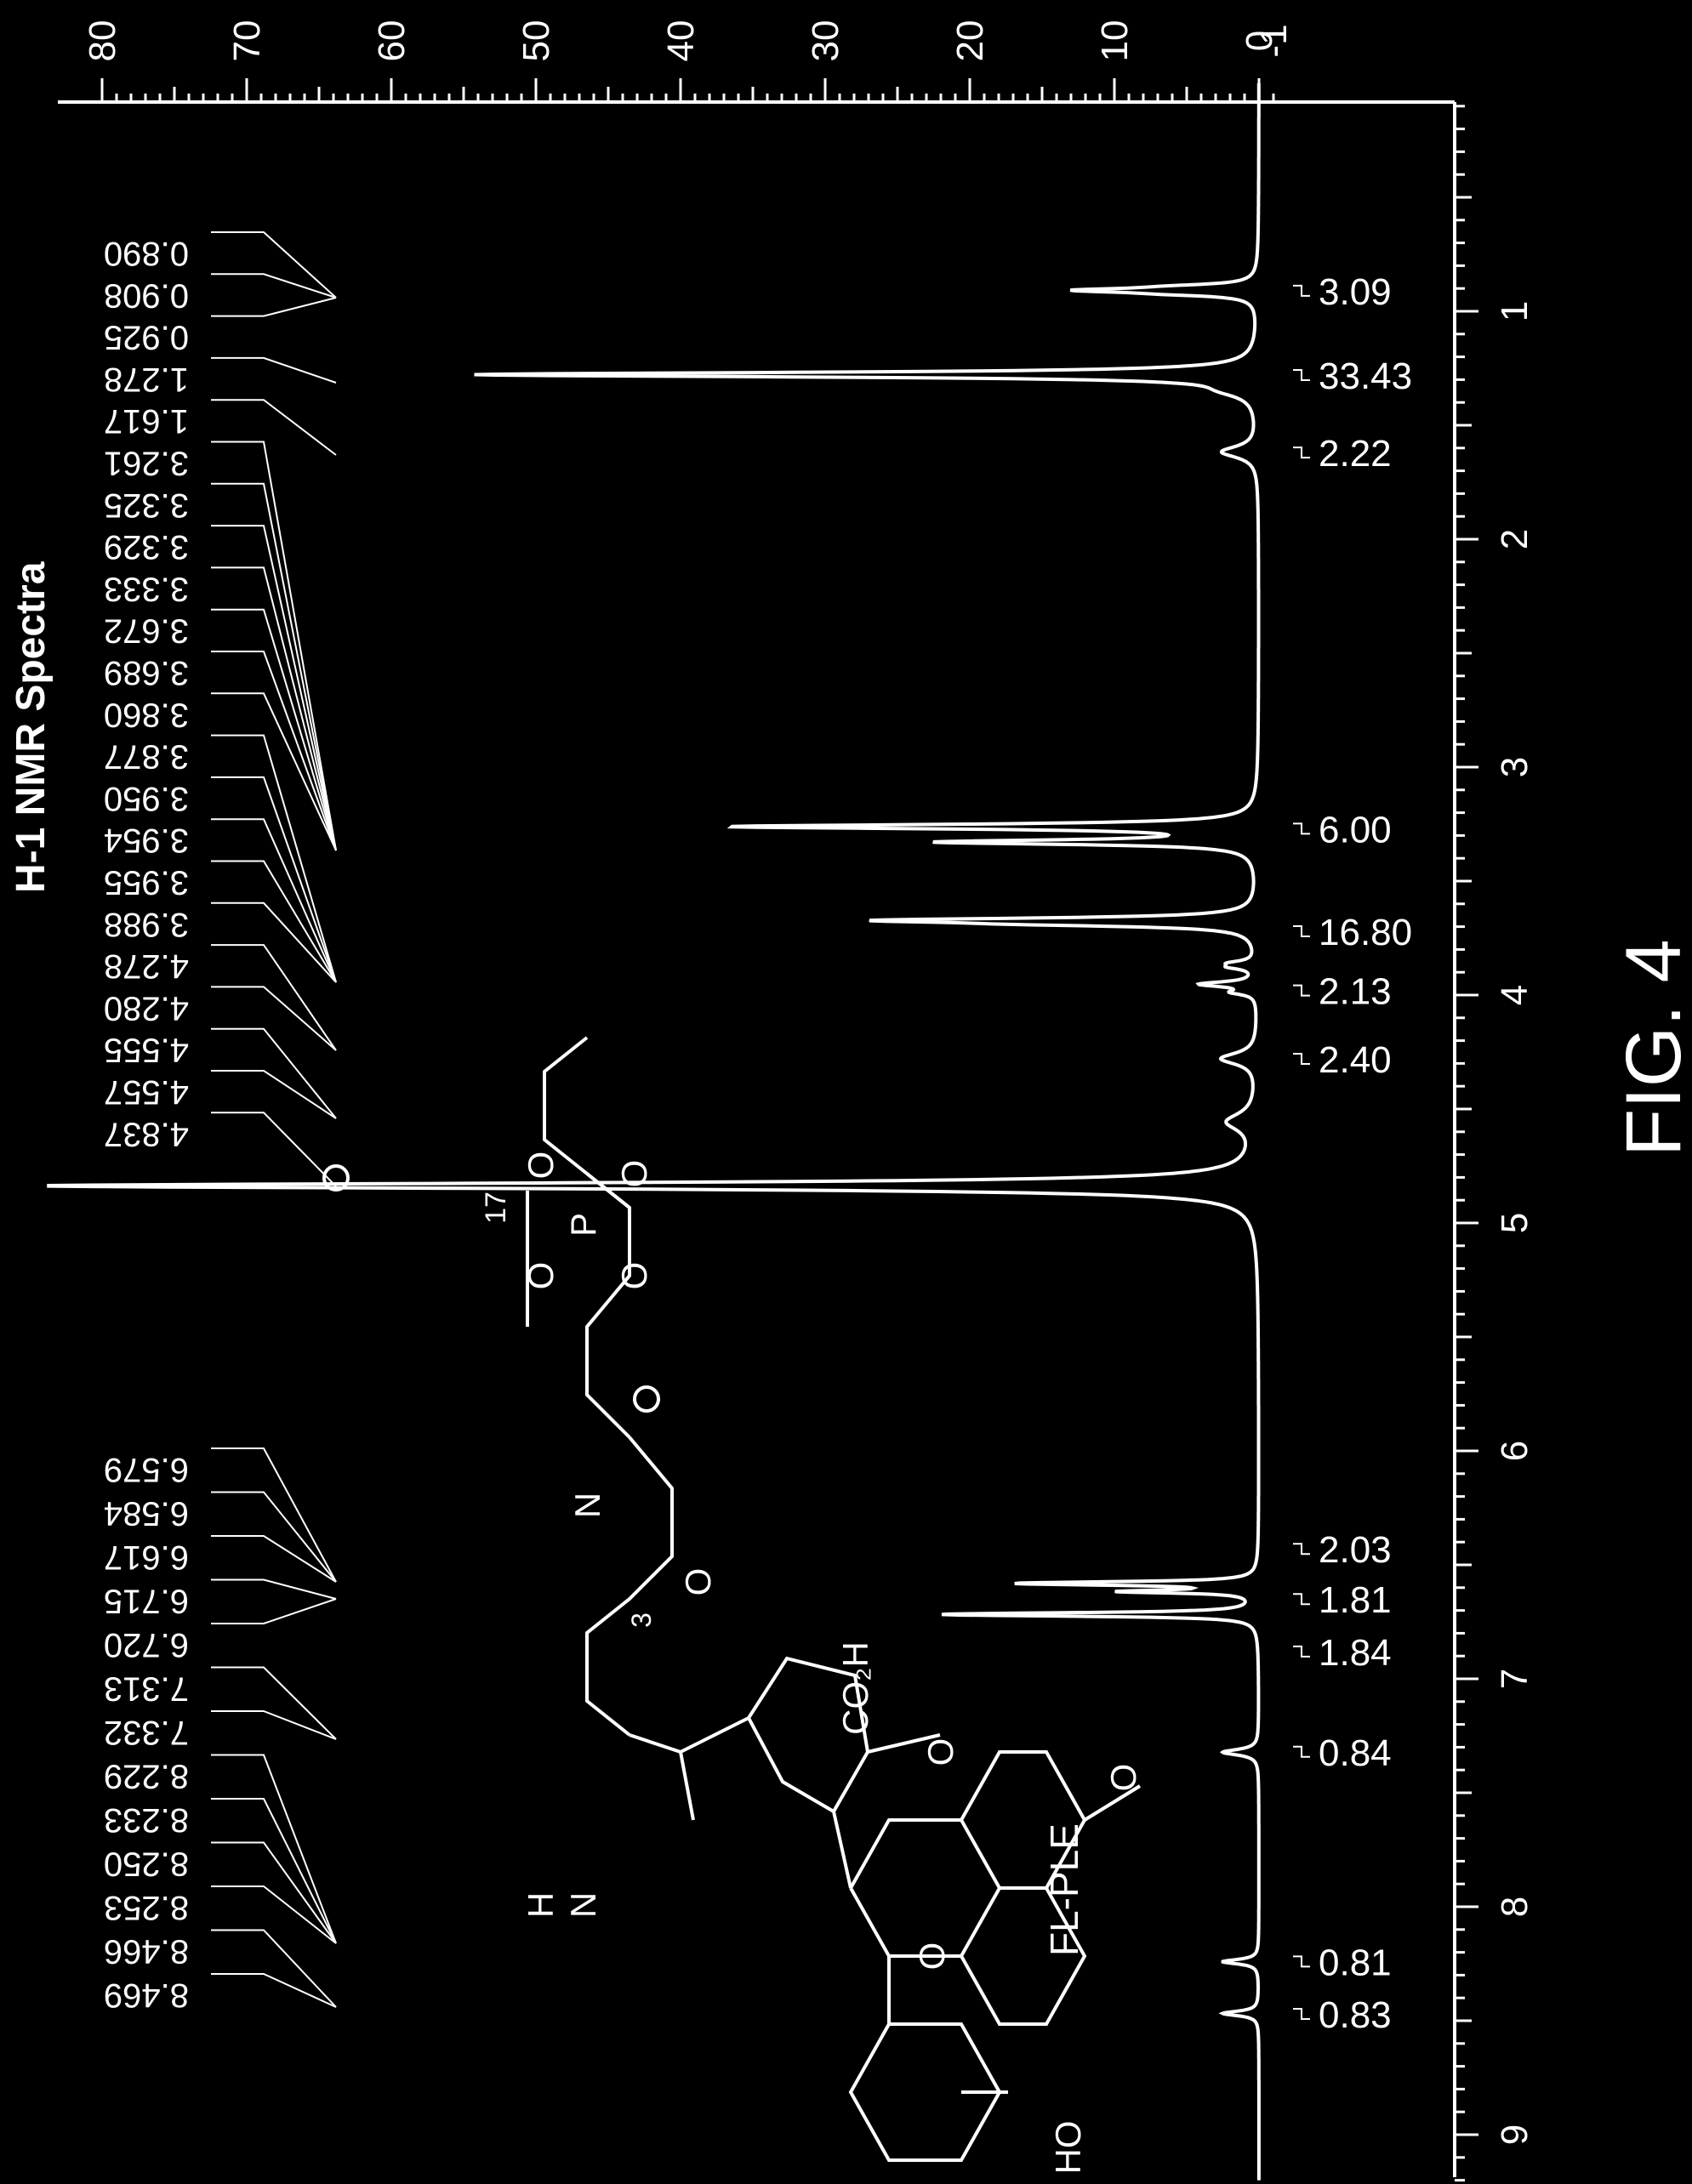 The image size is (1692, 2184). What do you see at coordinates (146, 253) in the screenshot?
I see `peak-label: 0.890` at bounding box center [146, 253].